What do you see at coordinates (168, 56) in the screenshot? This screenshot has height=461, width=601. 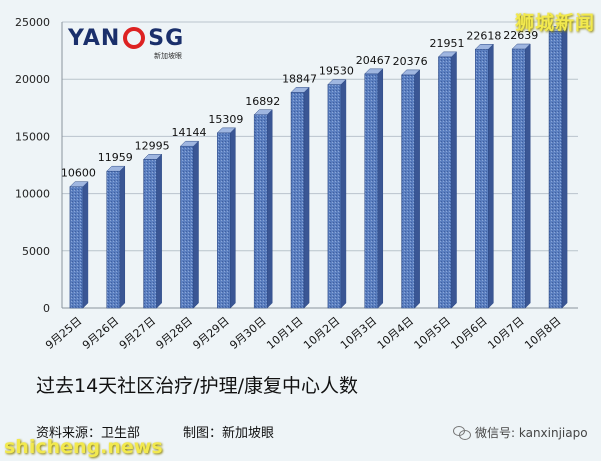 I see `logo-subtext: 新加坡眼` at bounding box center [168, 56].